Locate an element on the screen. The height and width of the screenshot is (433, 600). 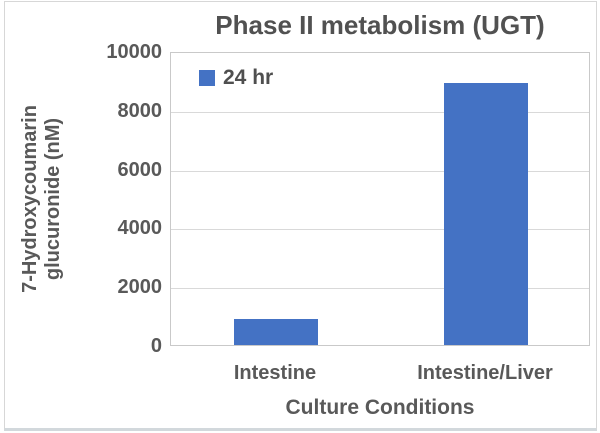
legend: 24 hr is located at coordinates (236, 77).